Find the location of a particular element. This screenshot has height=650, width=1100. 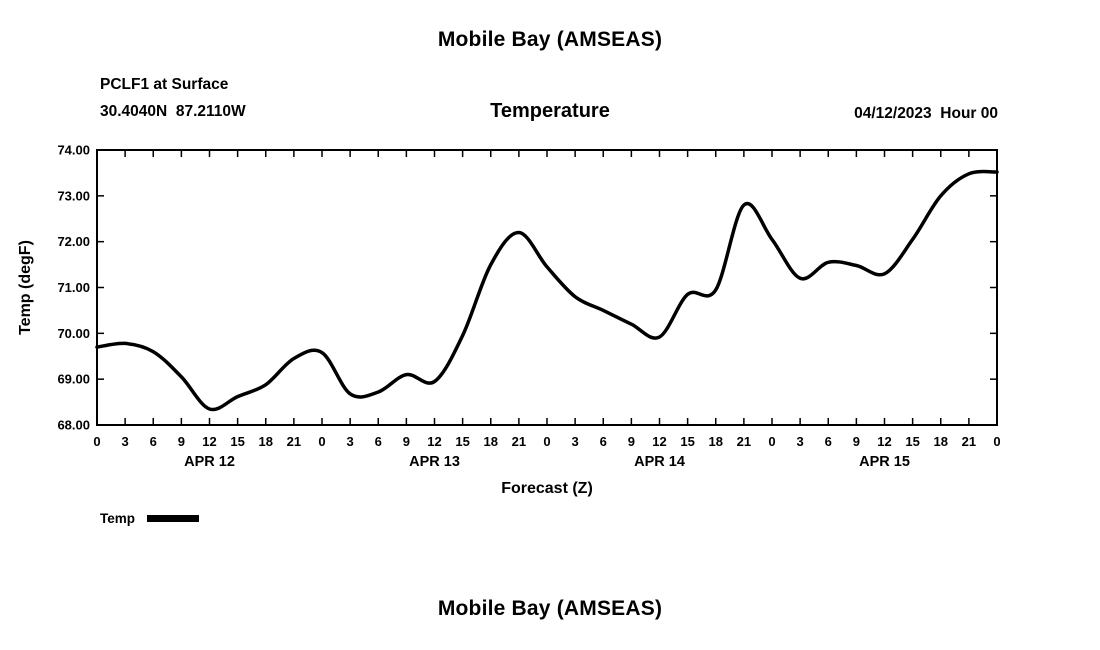

next-chart-title: Mobile Bay (AMSEAS) is located at coordinates (550, 608).